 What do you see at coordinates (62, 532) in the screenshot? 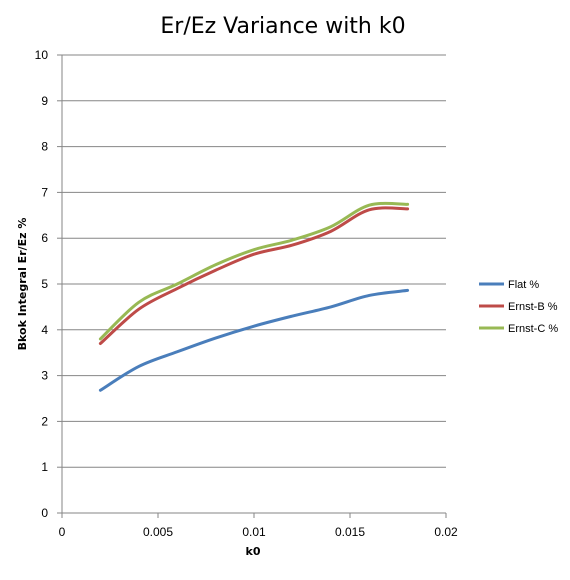
I see `x-tick-label-0: 0` at bounding box center [62, 532].